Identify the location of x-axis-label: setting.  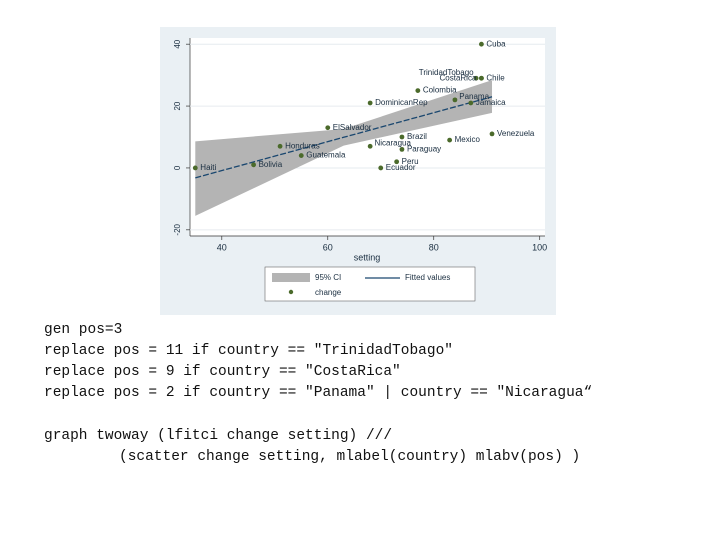
(367, 257).